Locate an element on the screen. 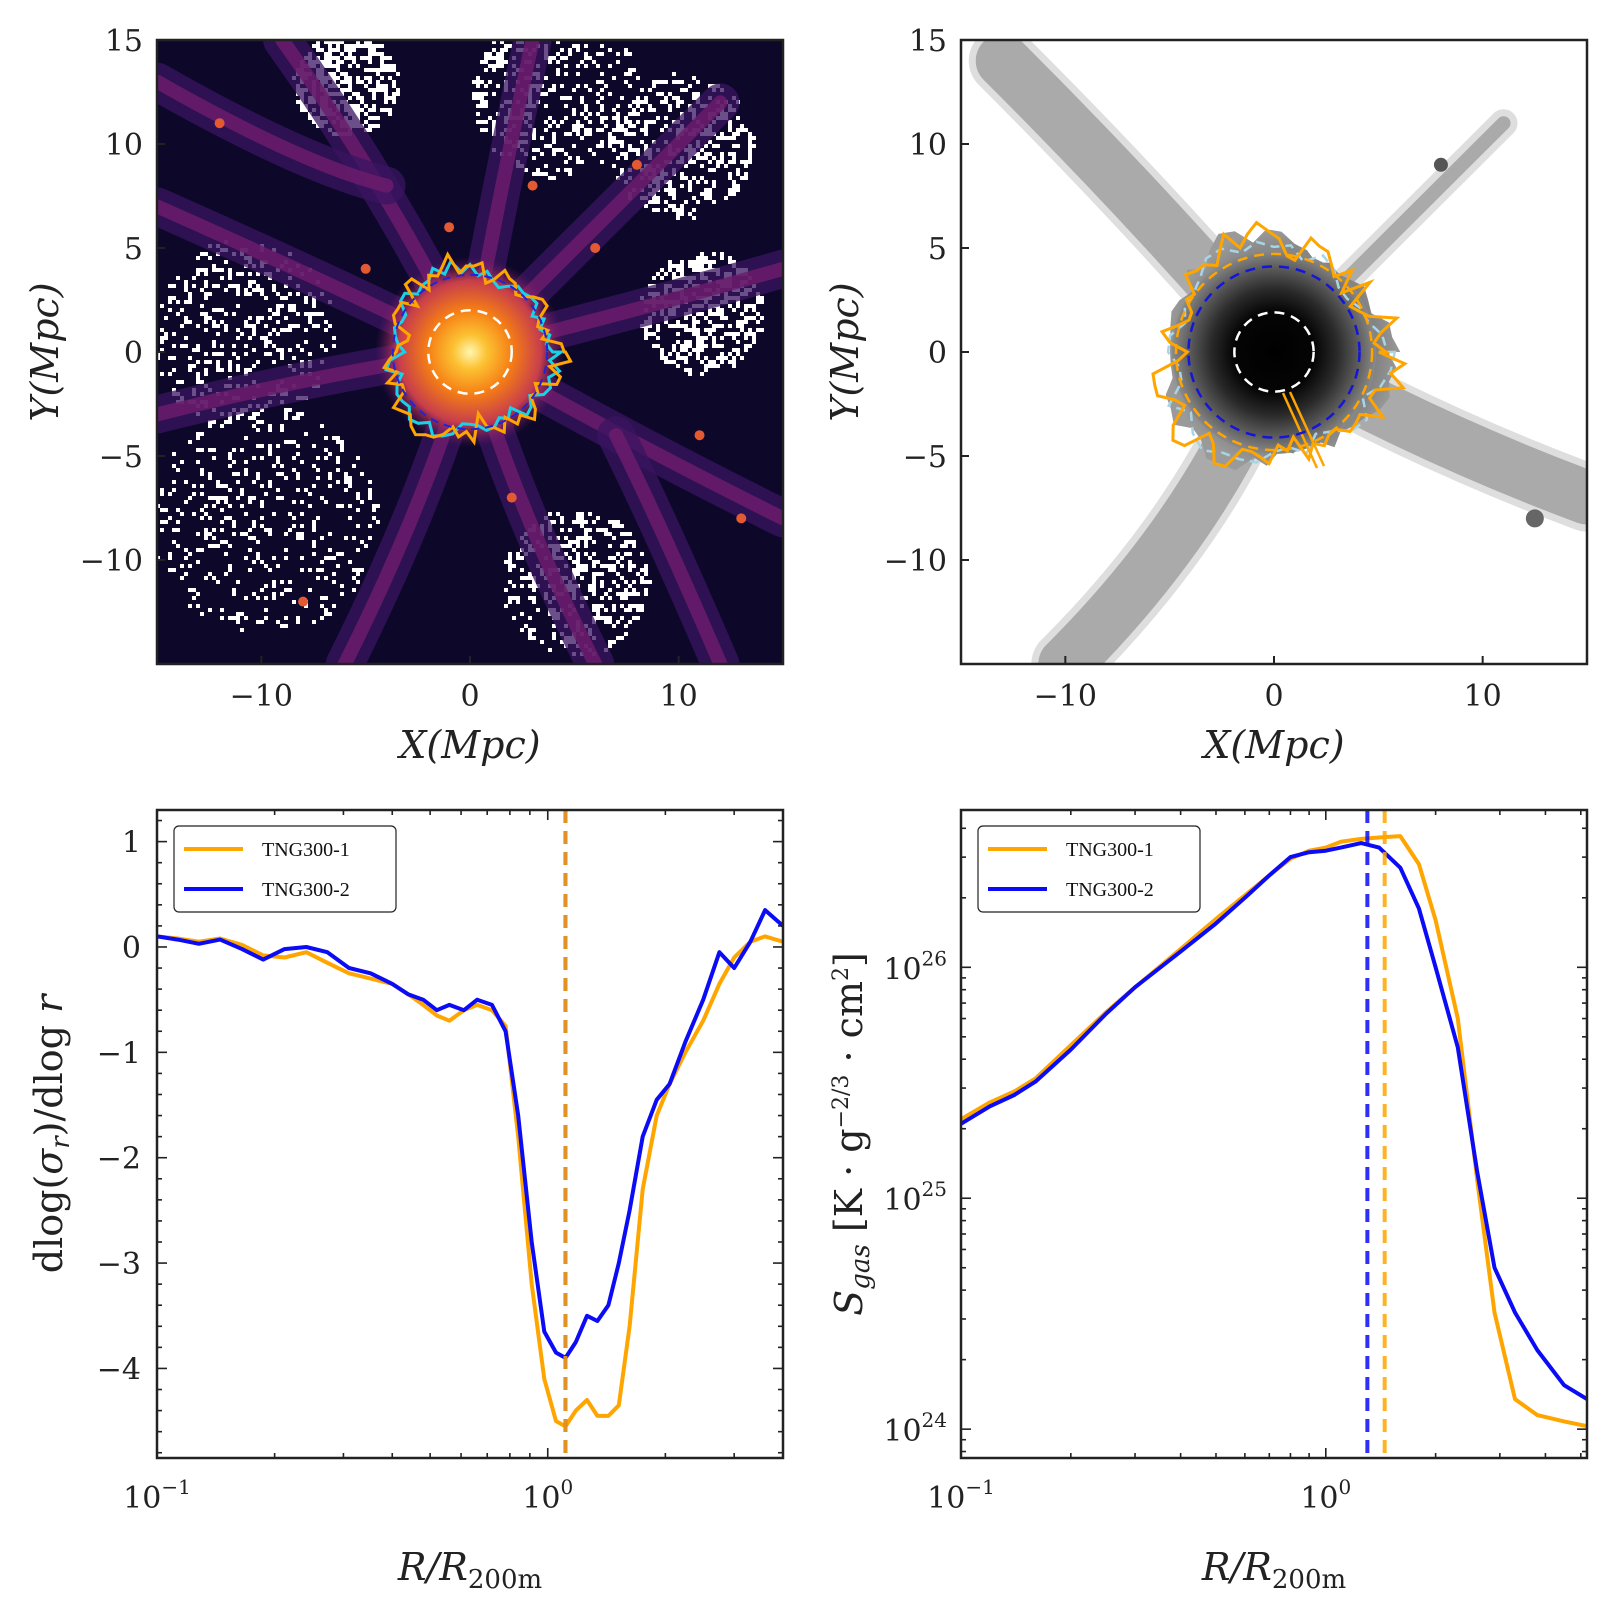 The width and height of the screenshot is (1600, 1600). gas-contour-spike is located at coordinates (1303, 430).